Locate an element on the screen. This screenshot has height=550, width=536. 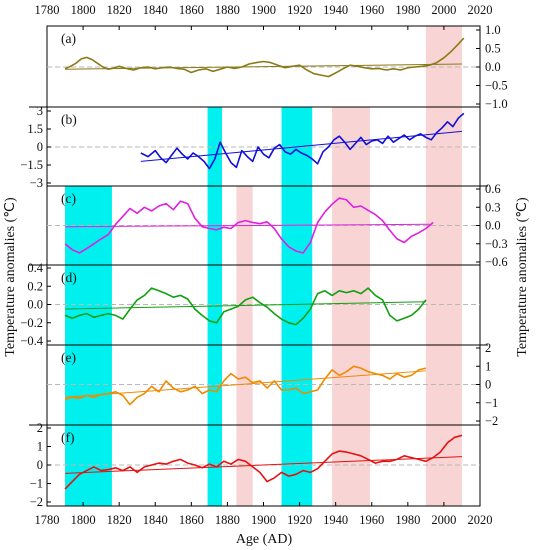
y-tick-label-c-4: 0.6 is located at coordinates (493, 189).